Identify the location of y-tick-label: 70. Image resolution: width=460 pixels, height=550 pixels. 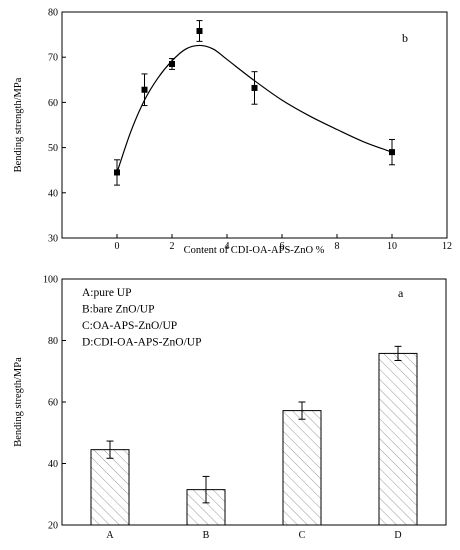
(53, 58).